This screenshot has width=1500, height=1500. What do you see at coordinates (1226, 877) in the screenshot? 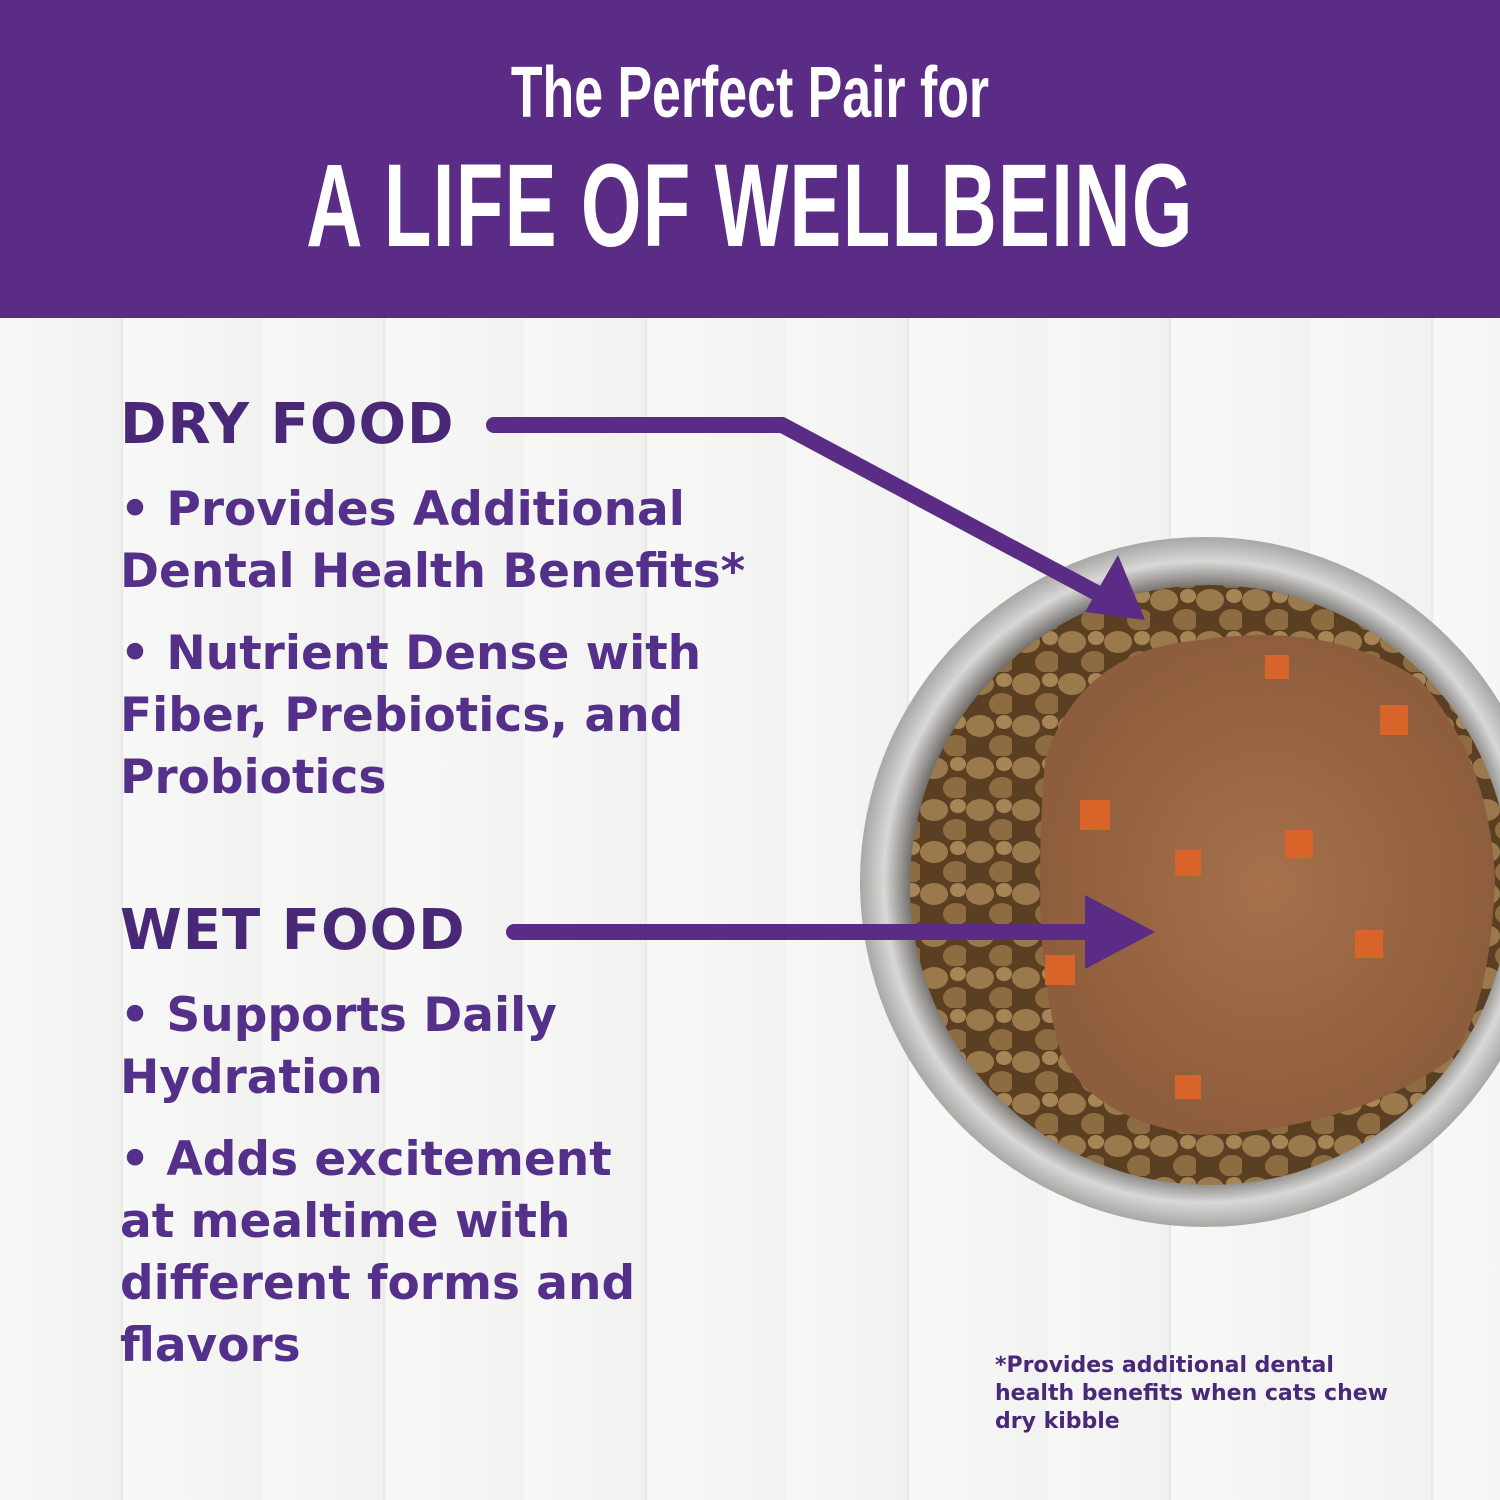
I see `carrot-pieces` at bounding box center [1226, 877].